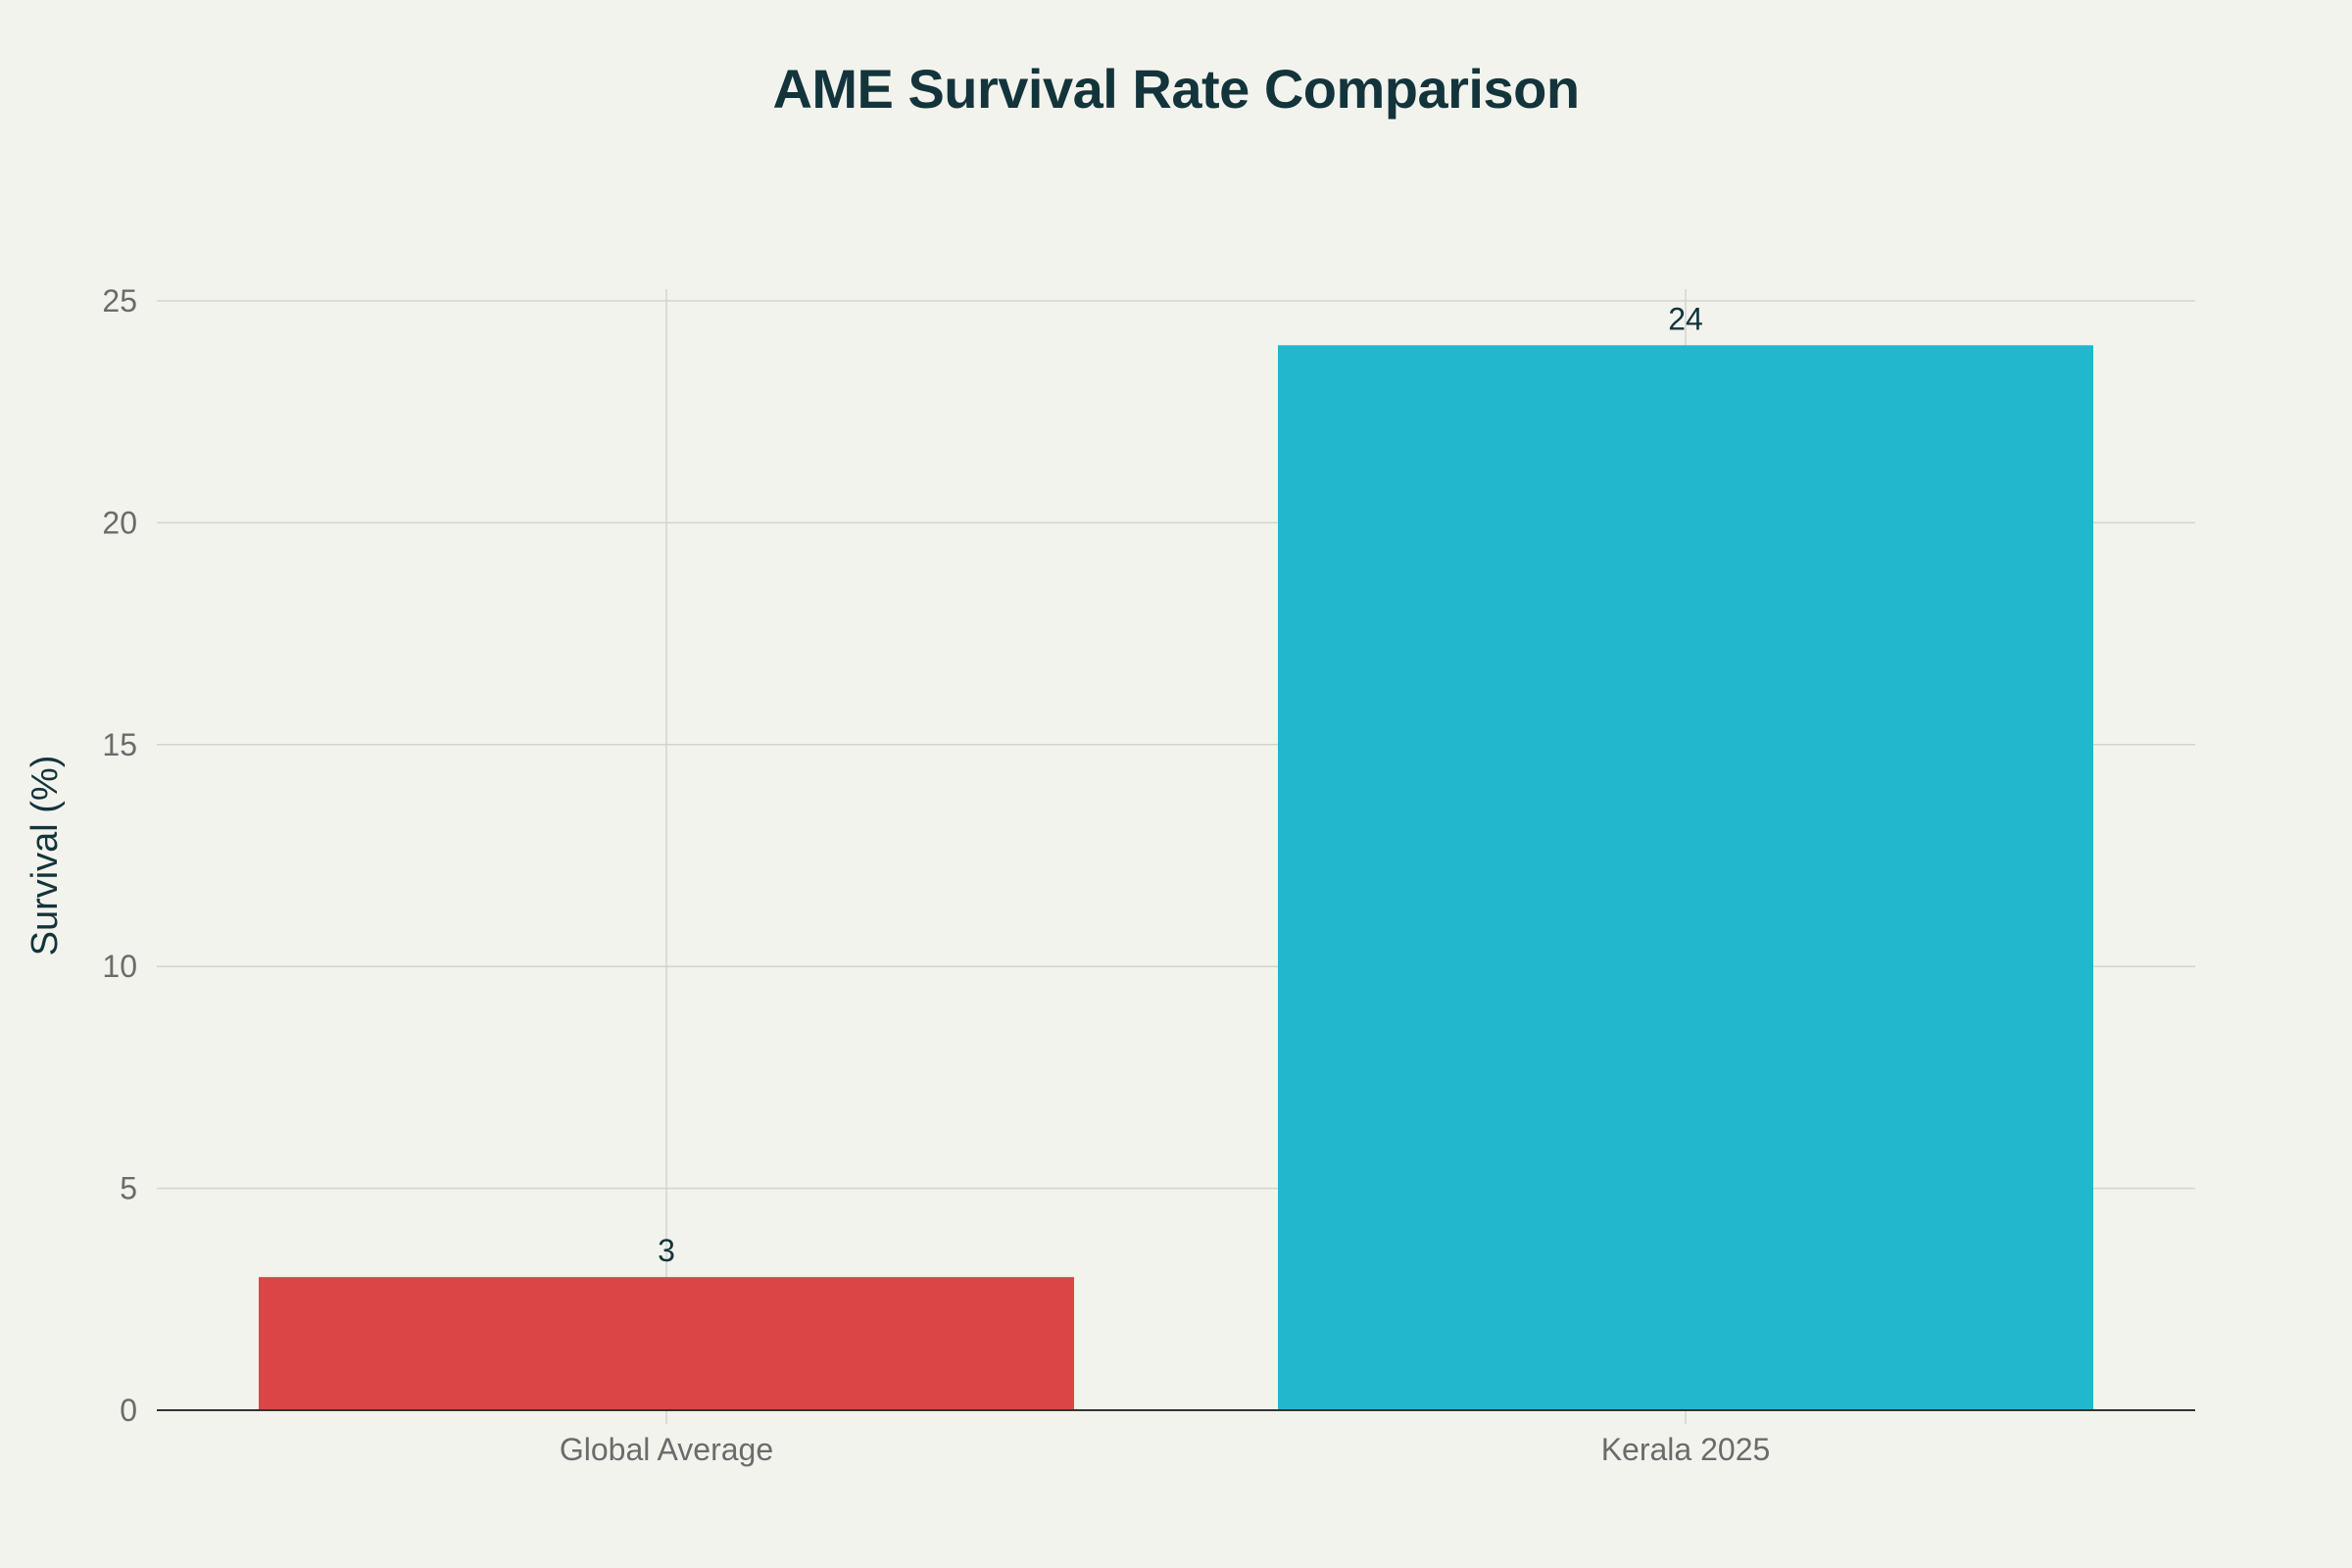 Image resolution: width=2352 pixels, height=1568 pixels. What do you see at coordinates (119, 855) in the screenshot?
I see `y-tick-labels: 0 5 10 15 20 25` at bounding box center [119, 855].